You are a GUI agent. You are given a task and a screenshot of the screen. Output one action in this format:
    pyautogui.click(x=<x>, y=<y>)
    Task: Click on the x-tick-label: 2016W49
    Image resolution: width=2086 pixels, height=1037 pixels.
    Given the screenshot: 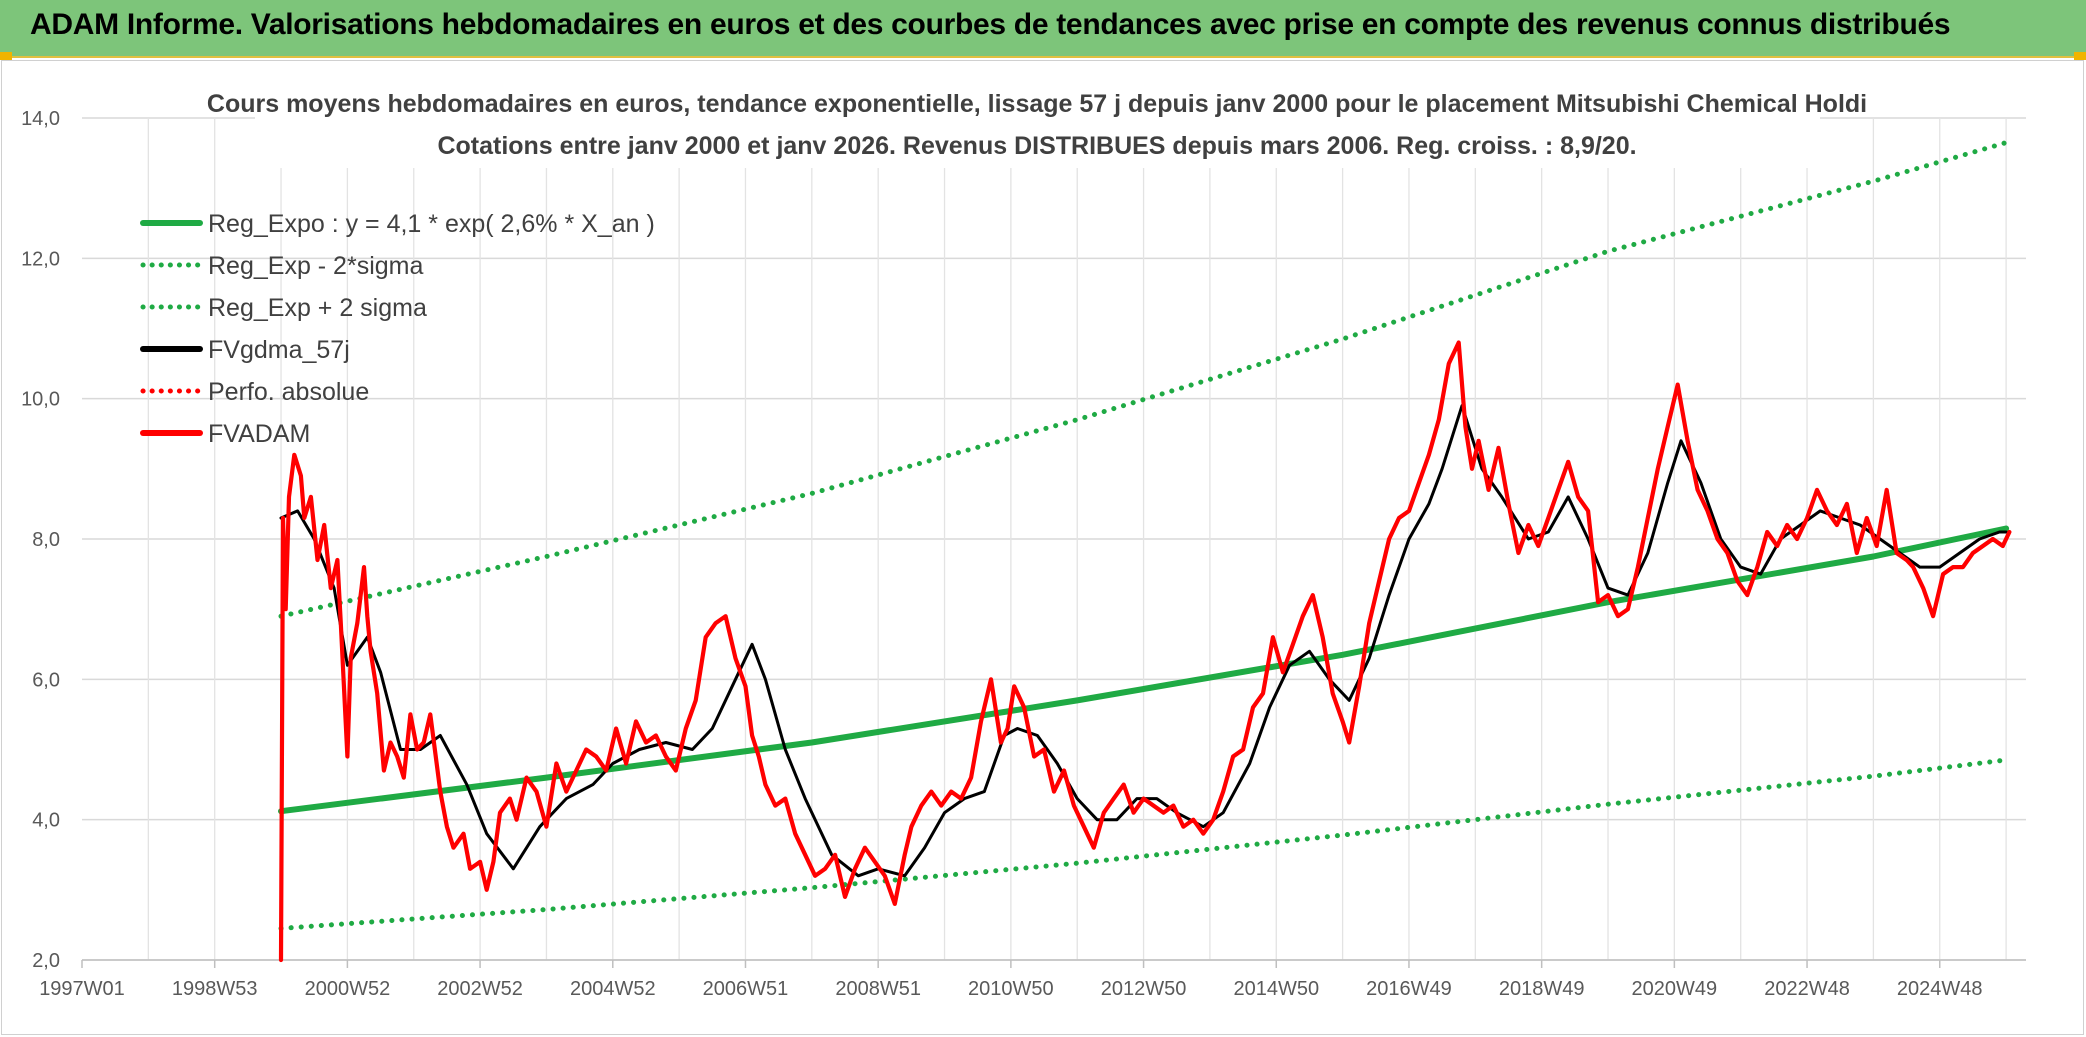 What is the action you would take?
    pyautogui.click(x=1409, y=989)
    